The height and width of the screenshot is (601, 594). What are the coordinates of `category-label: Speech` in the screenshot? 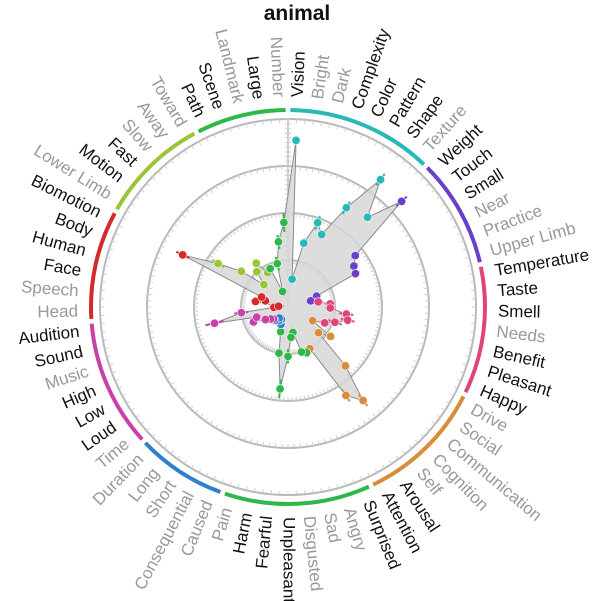 It's located at (49, 288).